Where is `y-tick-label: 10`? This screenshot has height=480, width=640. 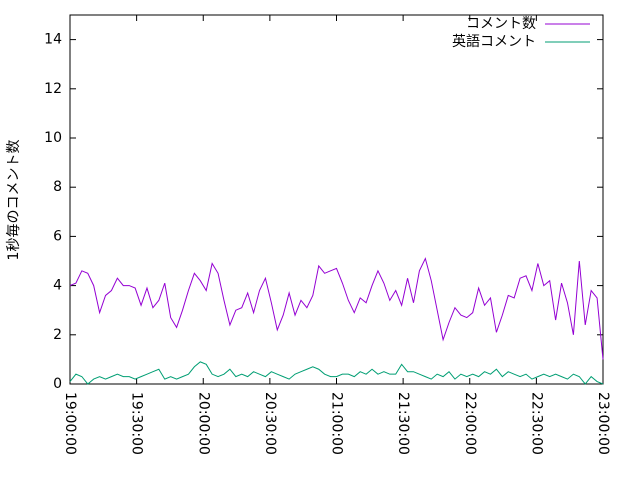
y-tick-label: 10 is located at coordinates (53, 138).